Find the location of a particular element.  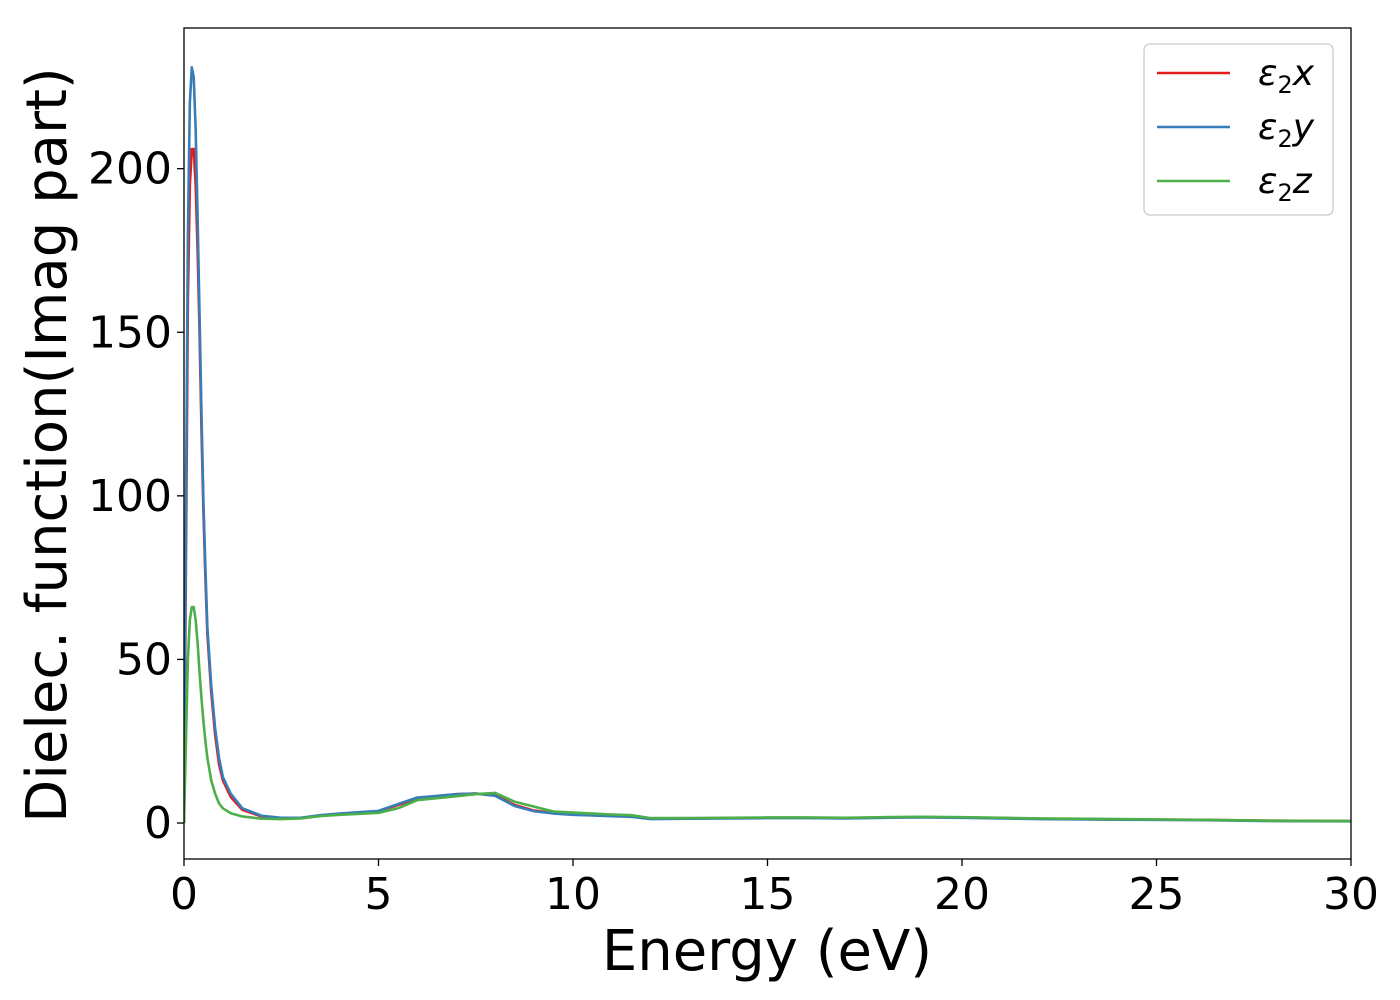

x-axis: 0 5 10 15 20 25 30 is located at coordinates (774, 889).